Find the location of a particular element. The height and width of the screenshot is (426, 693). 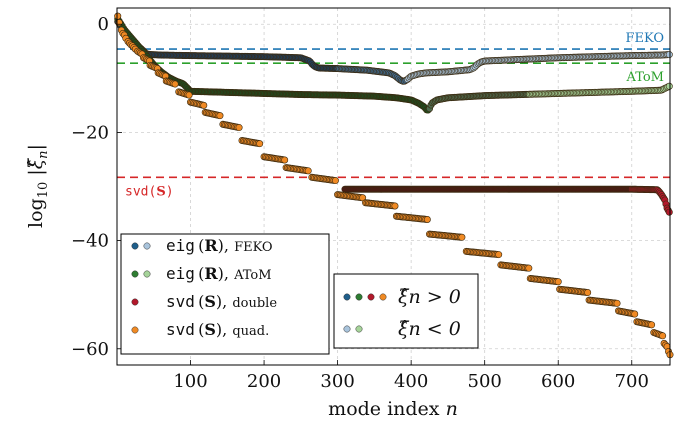

legend-sign-box is located at coordinates (406, 311).